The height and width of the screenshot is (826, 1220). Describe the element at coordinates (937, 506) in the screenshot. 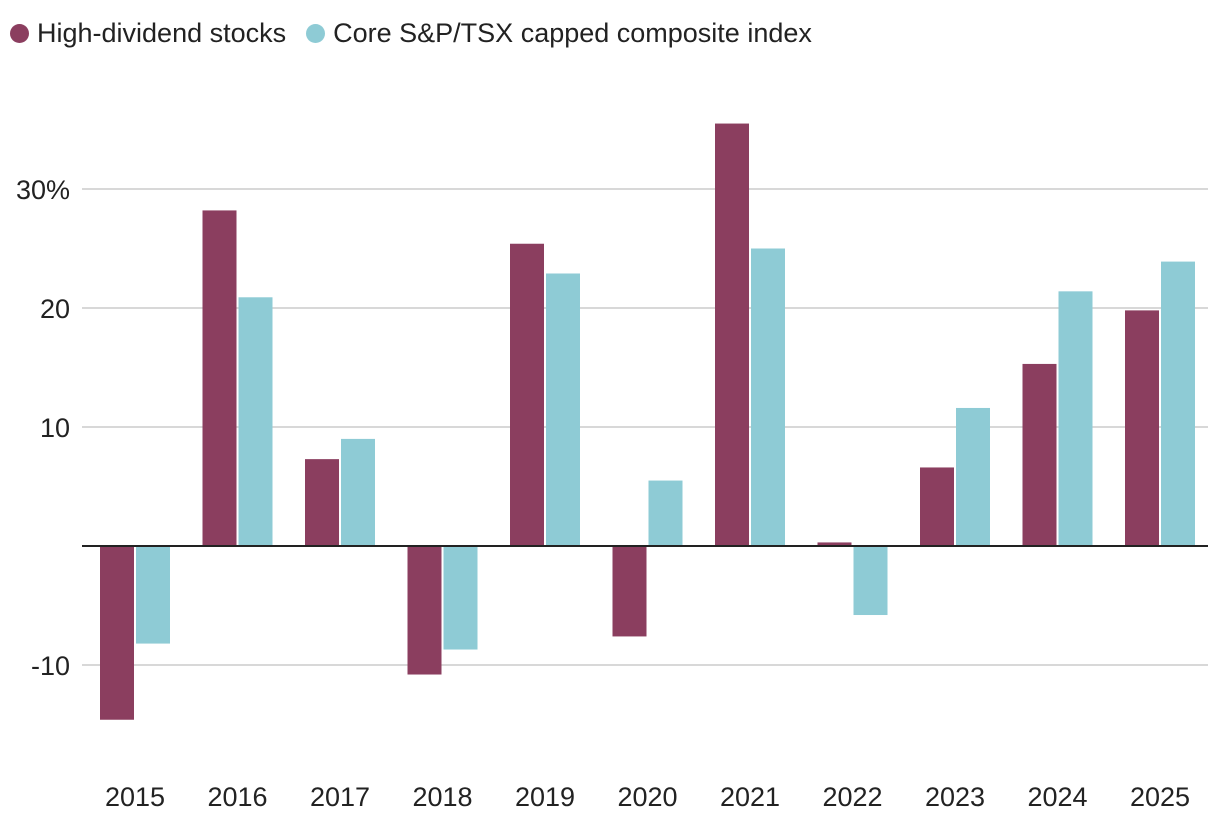

I see `bar-high-dividend-2023` at that location.